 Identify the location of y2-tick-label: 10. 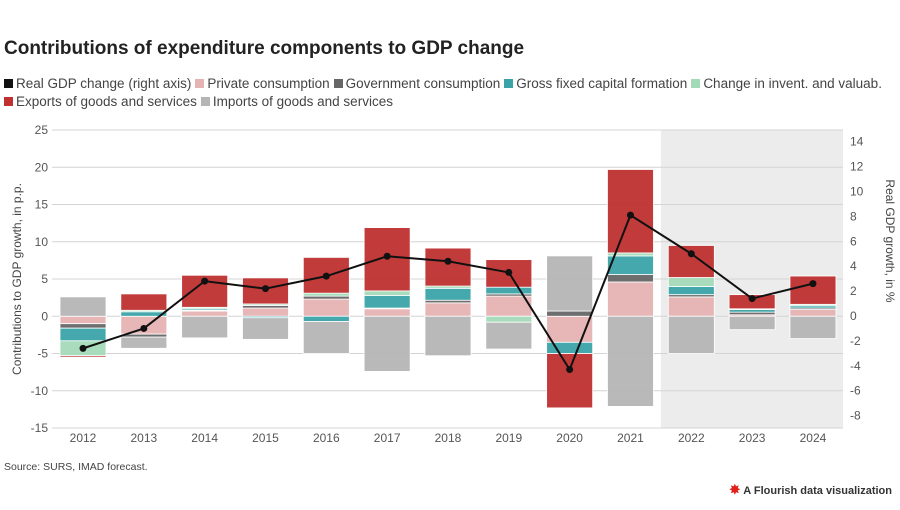
(857, 192).